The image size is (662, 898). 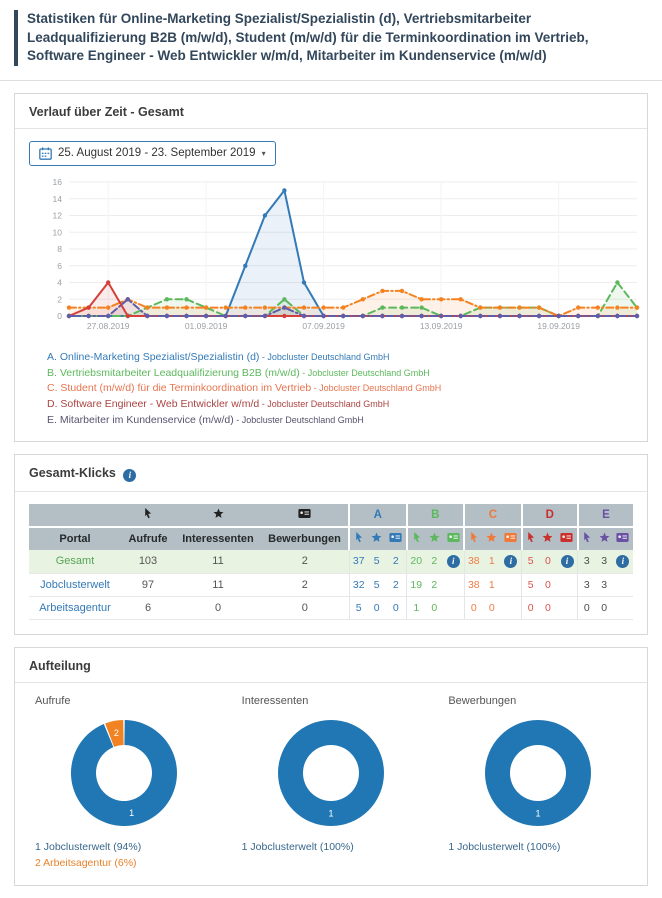 I want to click on date-range-button: 25. August 2019 - 23. September 2019 ▾, so click(x=152, y=153).